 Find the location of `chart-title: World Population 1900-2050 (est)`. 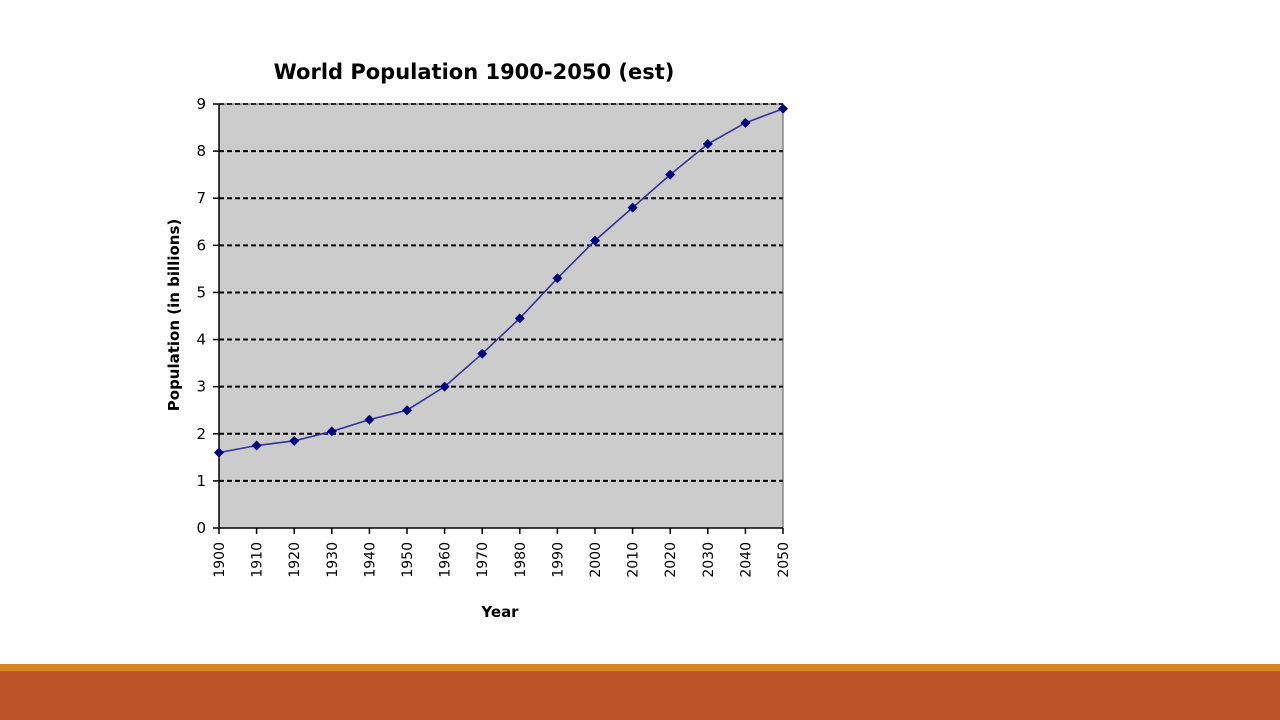

chart-title: World Population 1900-2050 (est) is located at coordinates (474, 72).